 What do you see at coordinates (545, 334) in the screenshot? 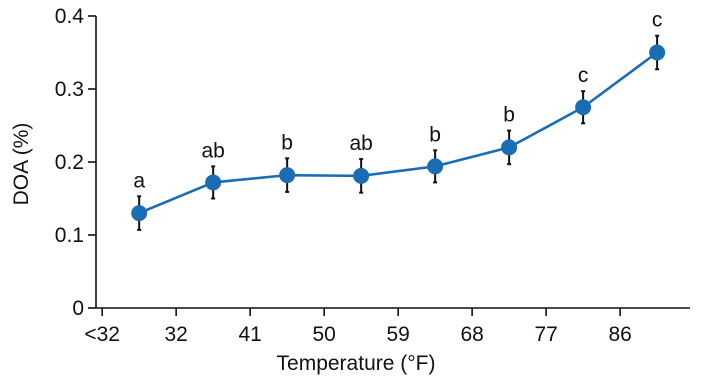
I see `x-tick-label: 77` at bounding box center [545, 334].